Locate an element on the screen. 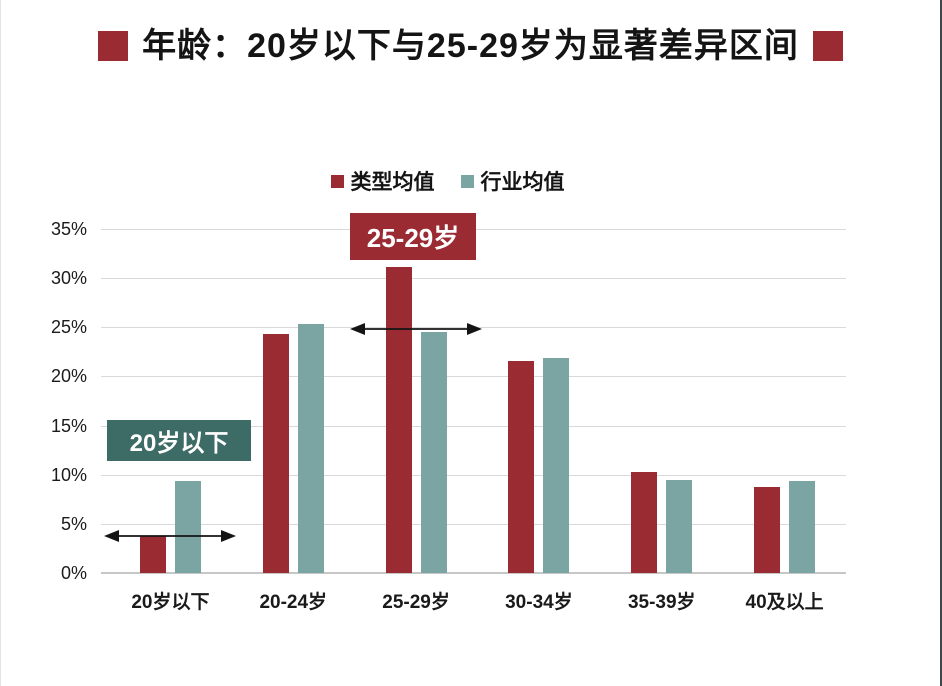 This screenshot has height=686, width=942. legend-item-type-mean: 类型均值 is located at coordinates (382, 181).